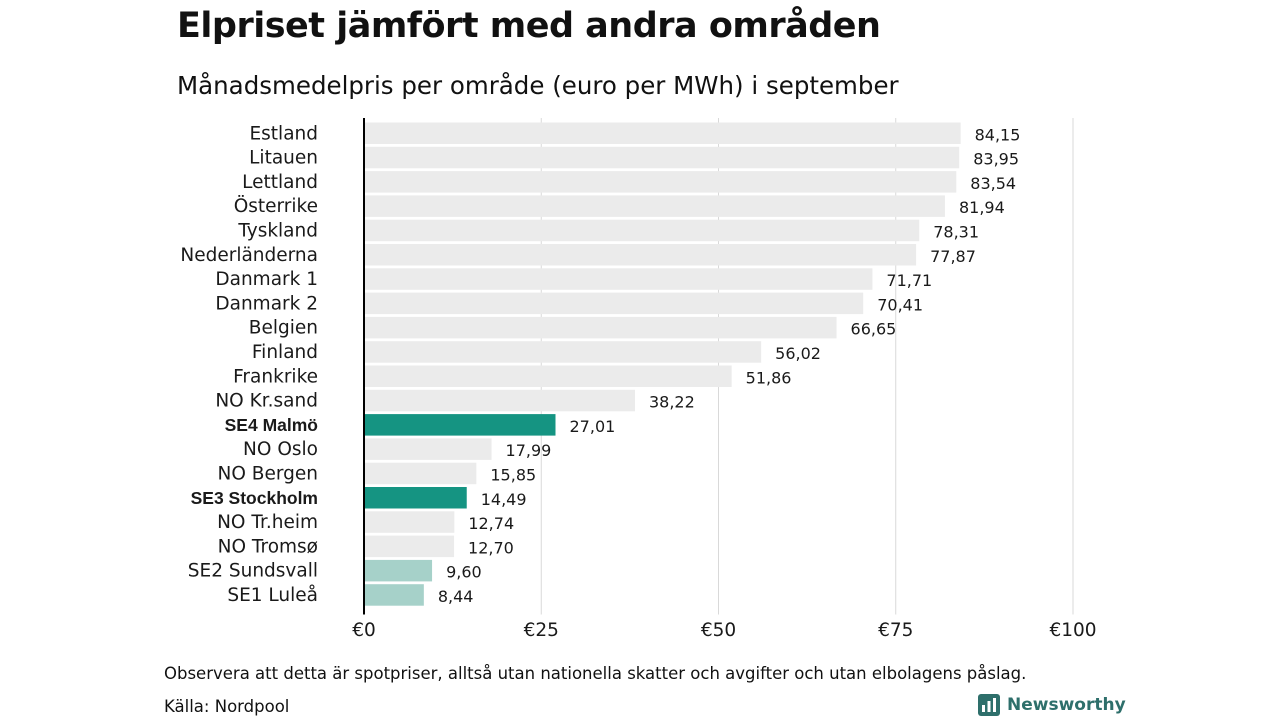 This screenshot has width=1280, height=720. I want to click on value-label: 51,86, so click(769, 377).